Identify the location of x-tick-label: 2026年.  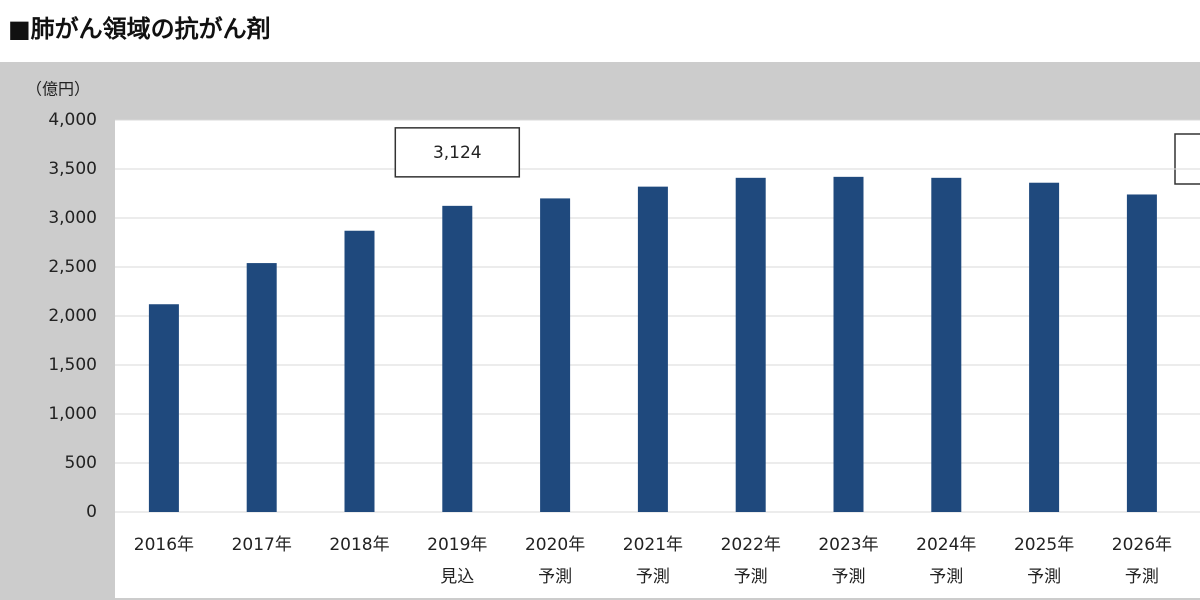
(1142, 545).